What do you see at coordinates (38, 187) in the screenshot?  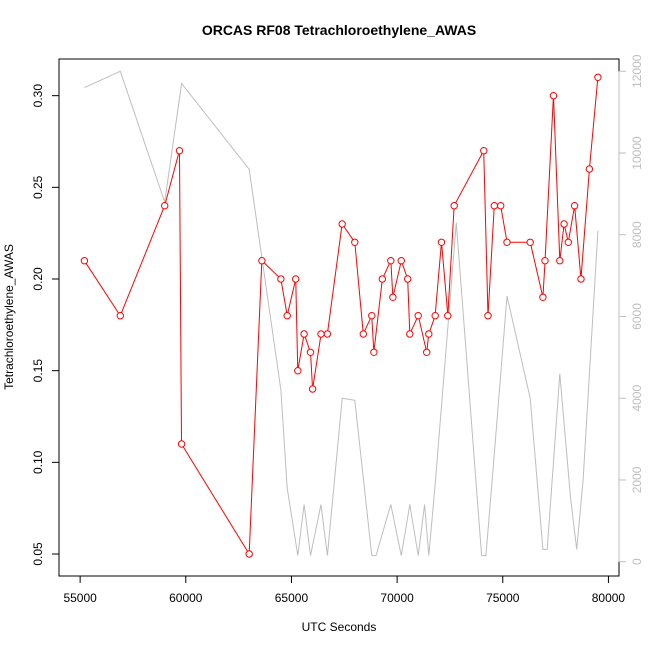 I see `y-tick-label: 0.25` at bounding box center [38, 187].